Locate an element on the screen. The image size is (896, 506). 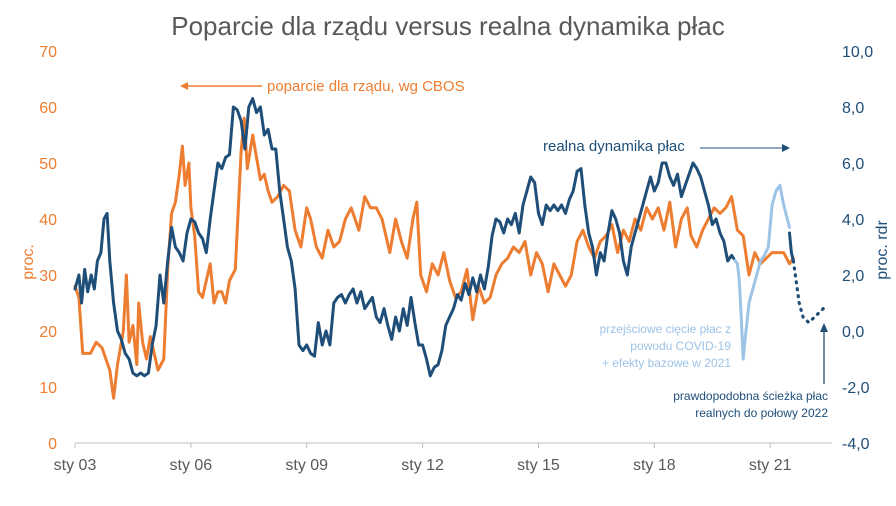
left-tick-label: 70 is located at coordinates (48, 52).